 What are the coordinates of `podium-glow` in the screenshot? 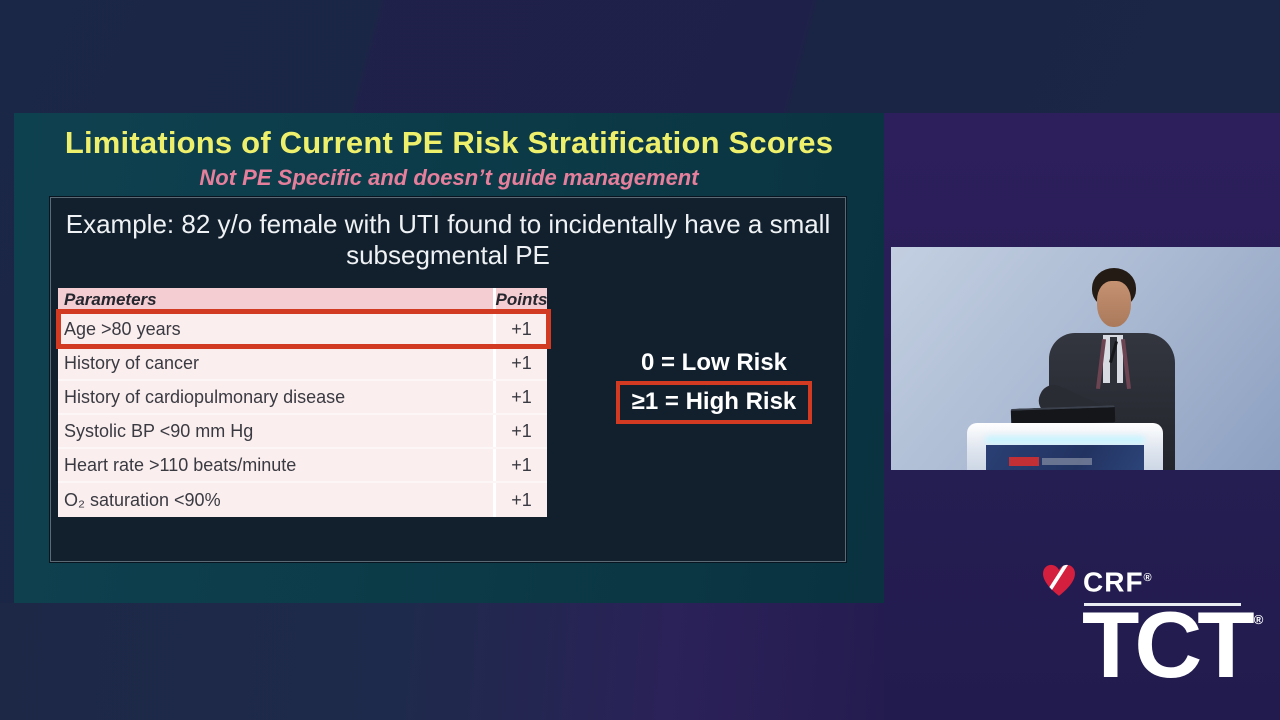 It's located at (1065, 440).